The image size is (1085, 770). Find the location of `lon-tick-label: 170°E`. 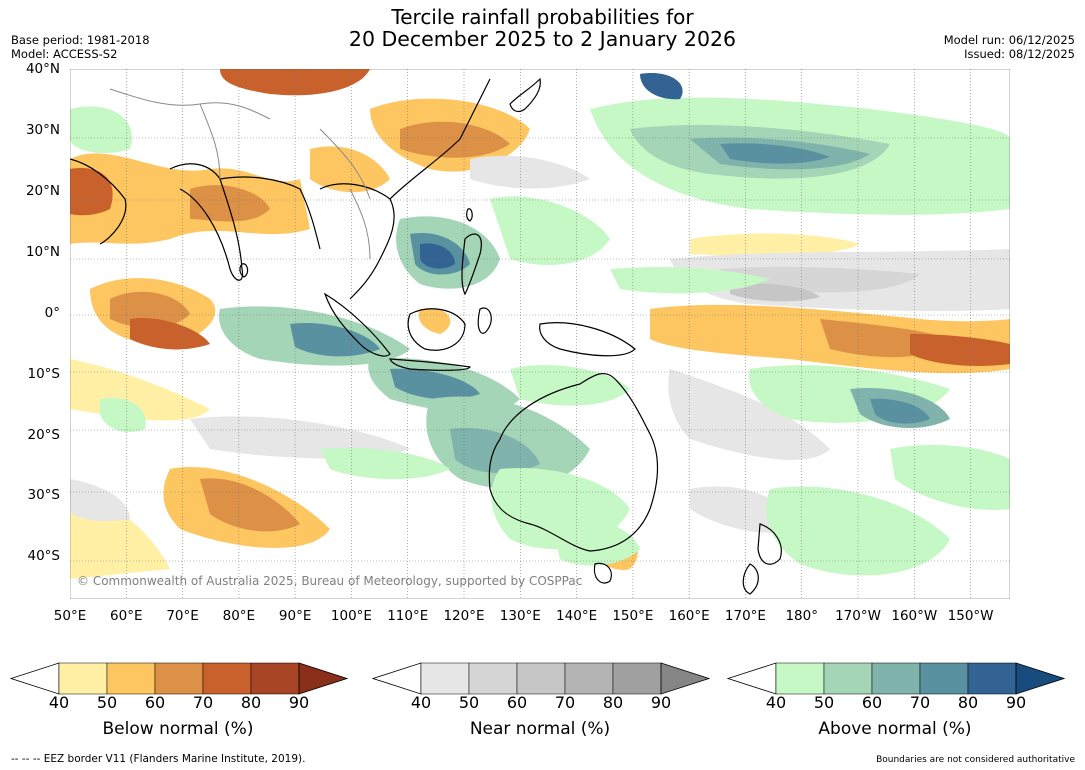

lon-tick-label: 170°E is located at coordinates (745, 616).